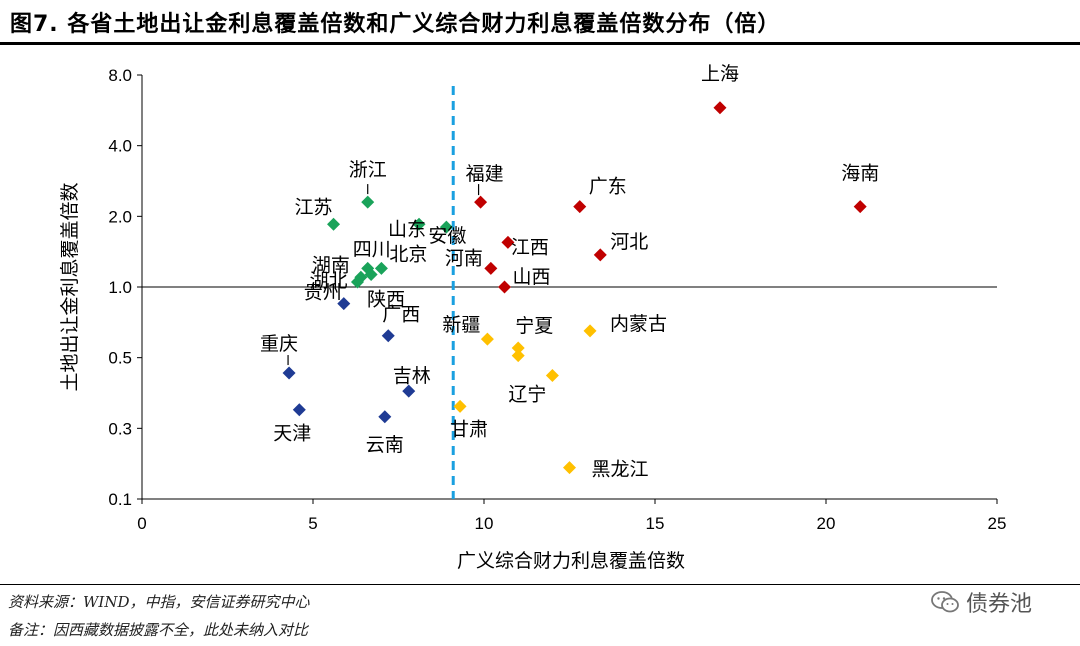  What do you see at coordinates (540, 584) in the screenshot?
I see `footer-divider` at bounding box center [540, 584].